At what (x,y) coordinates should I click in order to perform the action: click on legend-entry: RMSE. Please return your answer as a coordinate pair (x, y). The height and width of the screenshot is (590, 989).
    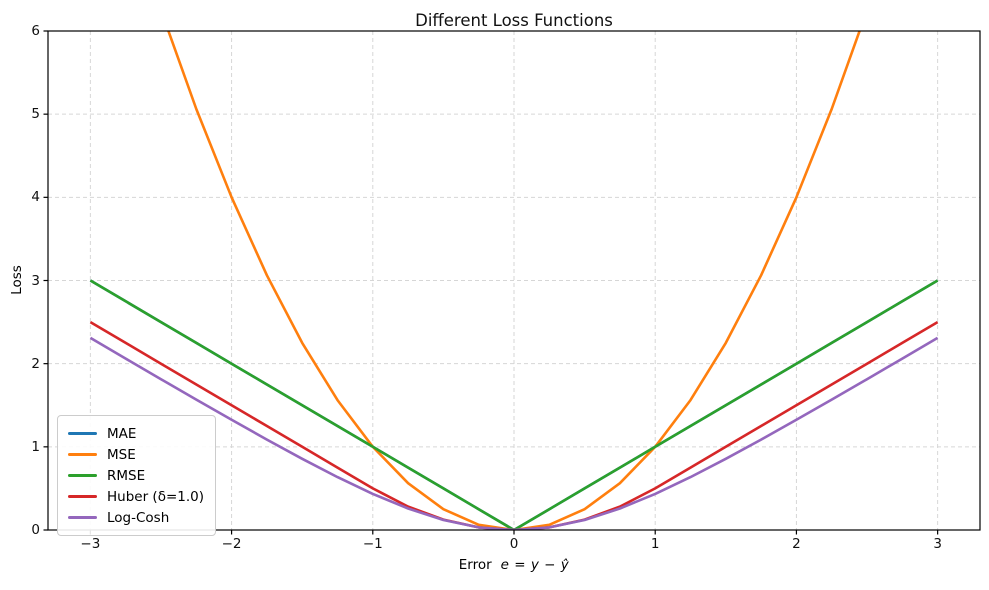
    Looking at the image, I should click on (136, 475).